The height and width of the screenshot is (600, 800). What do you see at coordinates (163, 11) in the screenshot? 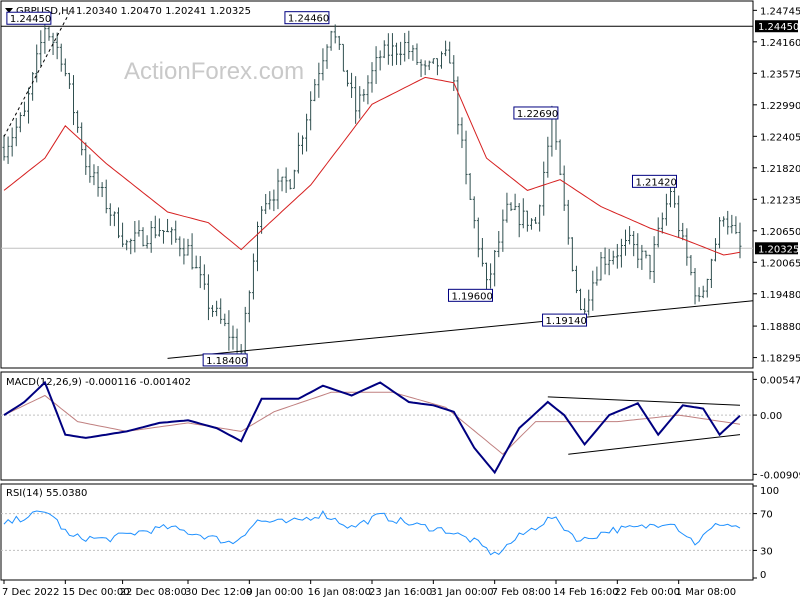
I see `ohlc-label: 1.20340 1.20470 1.20241 1.20325` at bounding box center [163, 11].